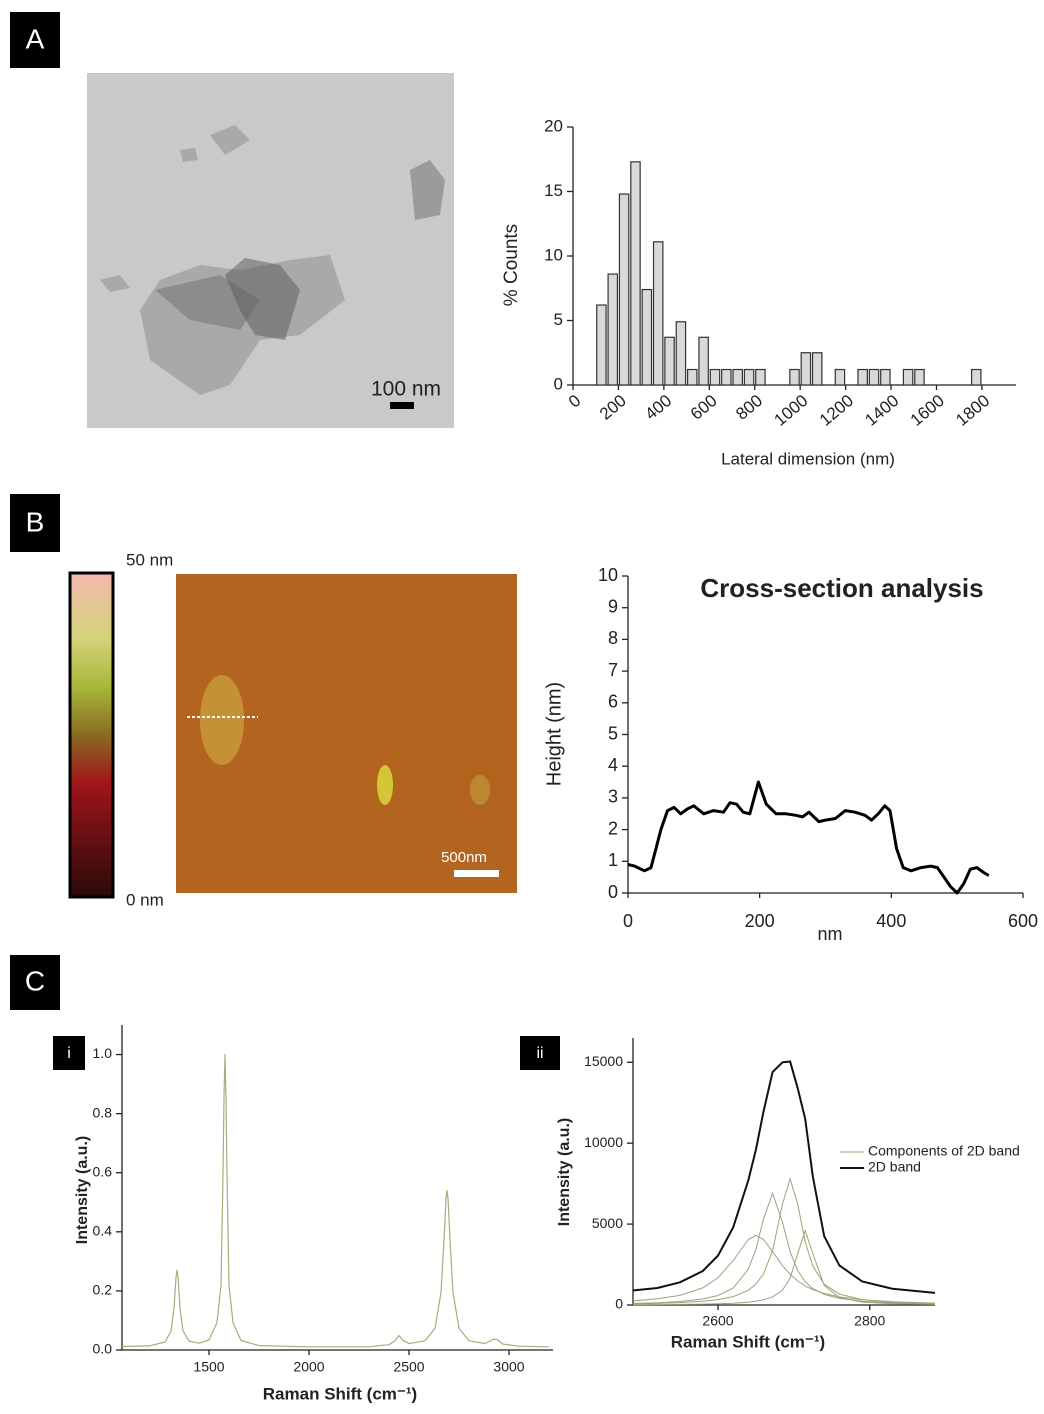 Image resolution: width=1044 pixels, height=1414 pixels. What do you see at coordinates (554, 734) in the screenshot?
I see `y-axis-label: Height (nm)` at bounding box center [554, 734].